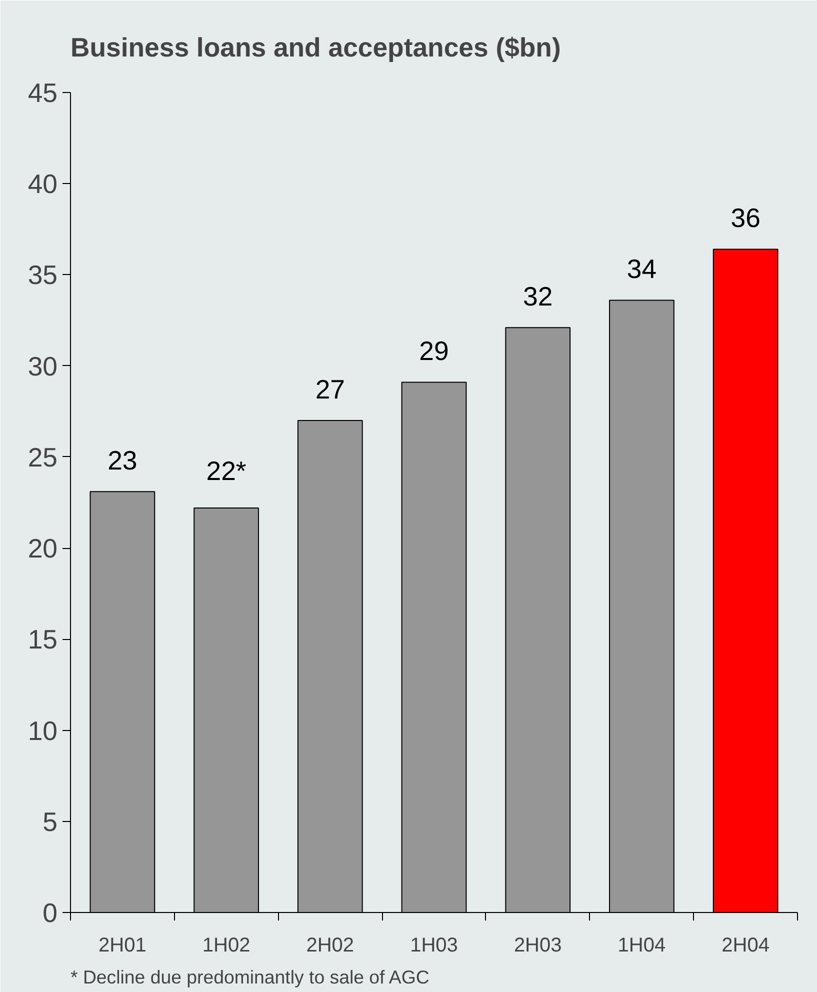  What do you see at coordinates (330, 389) in the screenshot?
I see `data-label: 27` at bounding box center [330, 389].